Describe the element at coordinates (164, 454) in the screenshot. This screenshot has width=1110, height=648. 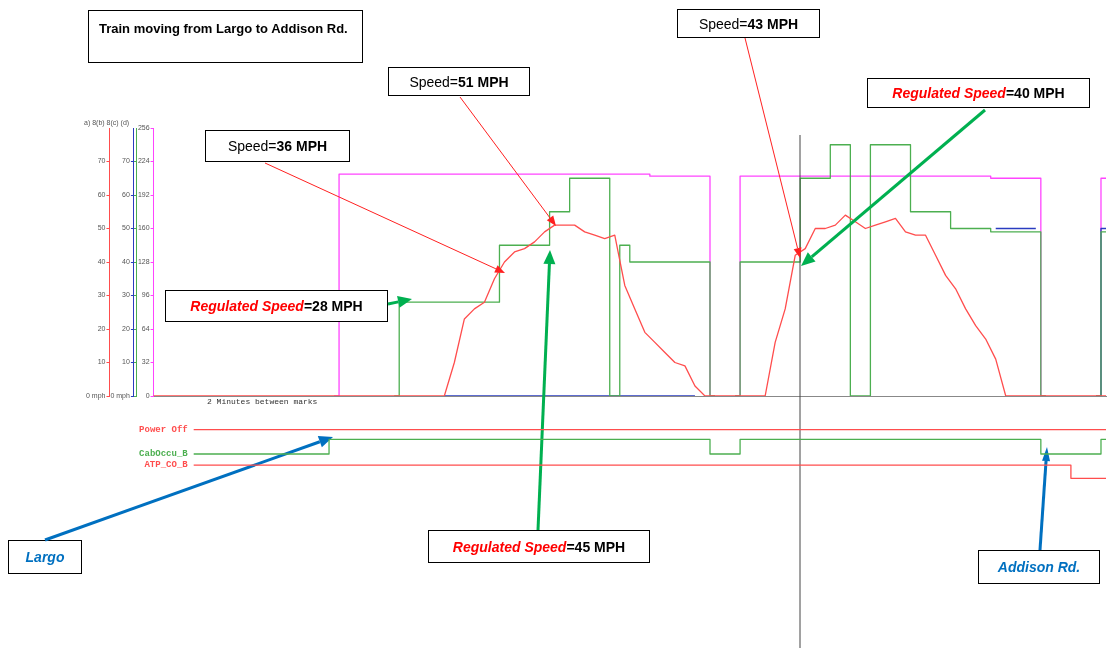
I see `series-label: CabOccu_B` at that location.